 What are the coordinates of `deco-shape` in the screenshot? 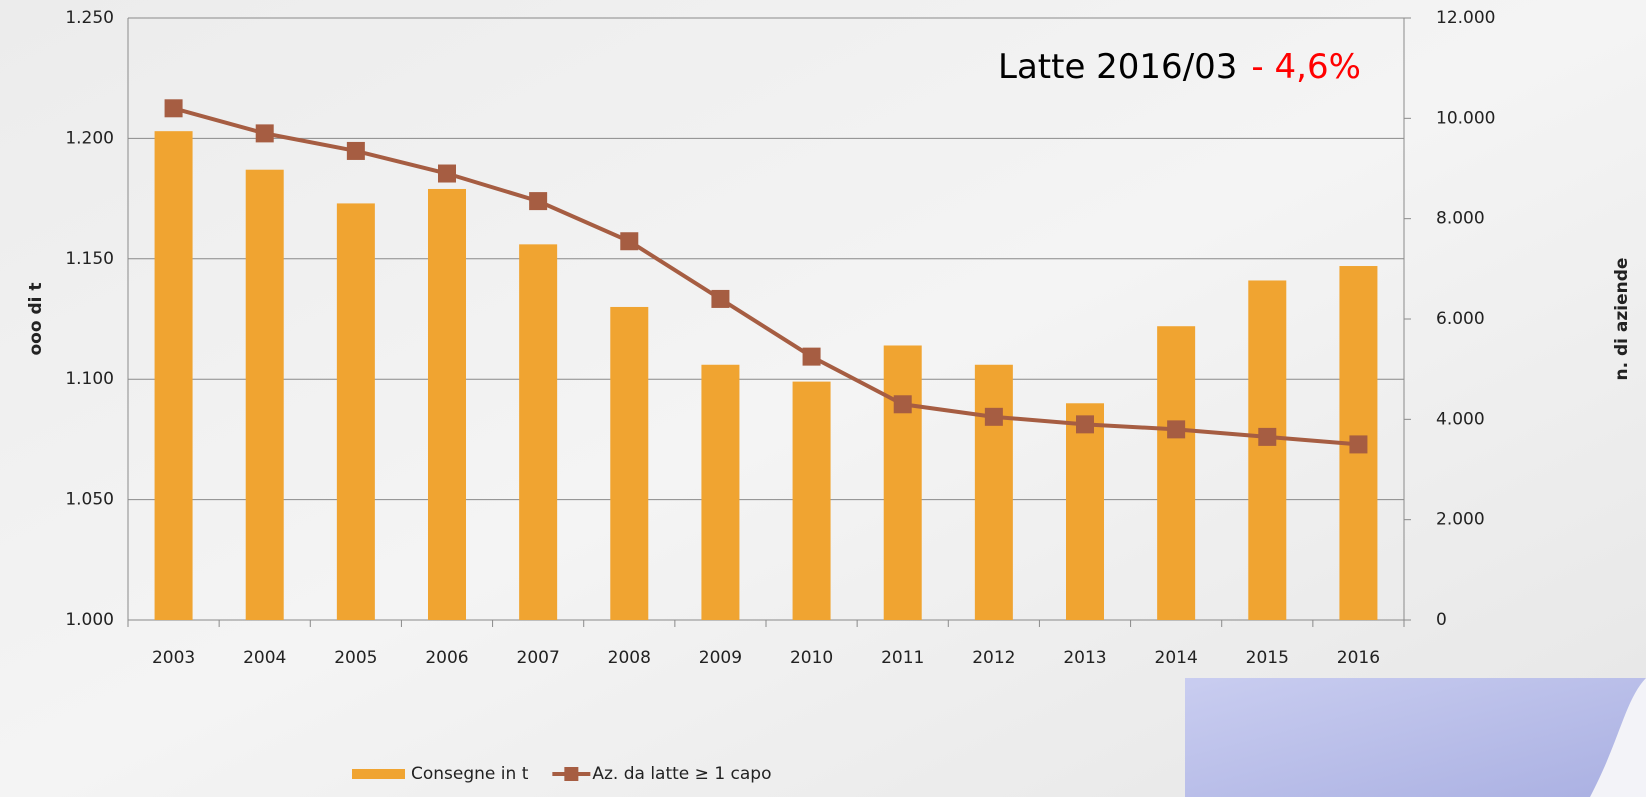 It's located at (1618, 737).